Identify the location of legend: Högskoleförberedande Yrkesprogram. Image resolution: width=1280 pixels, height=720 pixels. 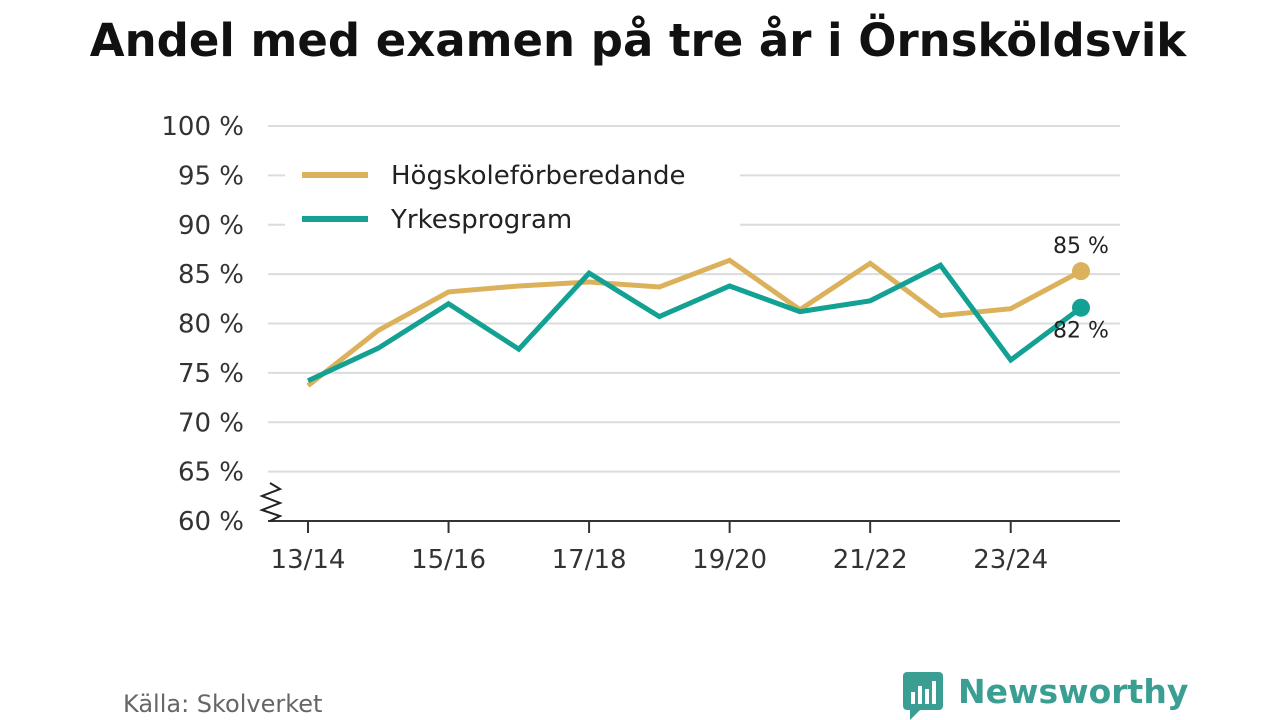
(512, 194).